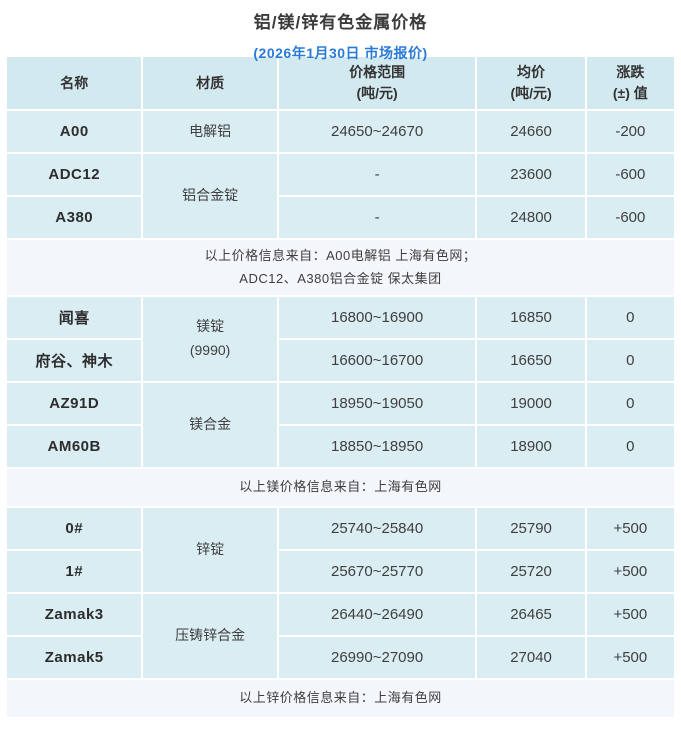 The image size is (681, 737). Describe the element at coordinates (377, 83) in the screenshot. I see `col-header-price-range: 价格范围 (吨/元)` at that location.